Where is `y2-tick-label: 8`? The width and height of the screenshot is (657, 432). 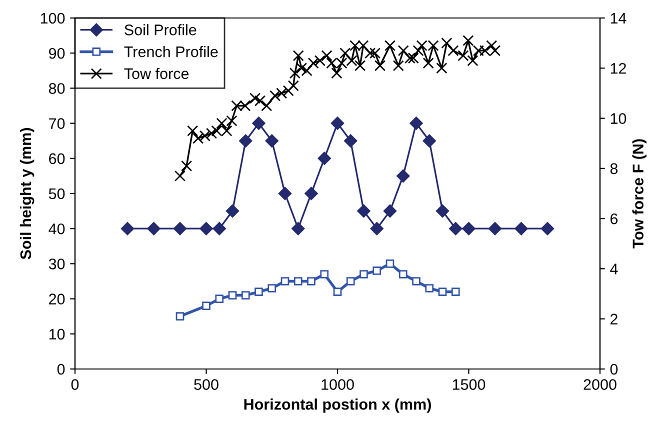
y2-tick-label: 8 is located at coordinates (614, 168).